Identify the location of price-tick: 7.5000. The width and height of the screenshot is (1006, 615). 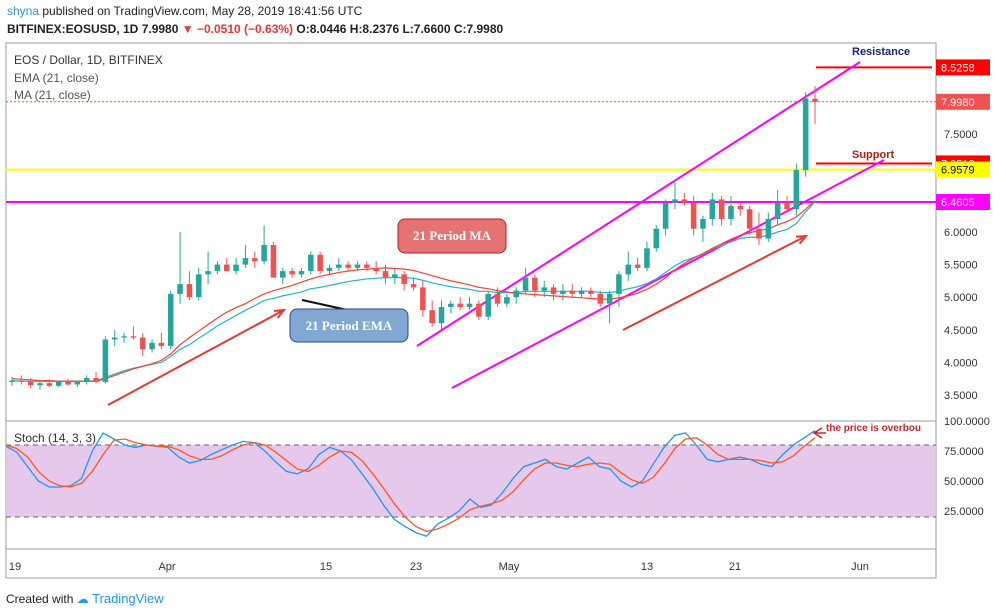
(961, 135).